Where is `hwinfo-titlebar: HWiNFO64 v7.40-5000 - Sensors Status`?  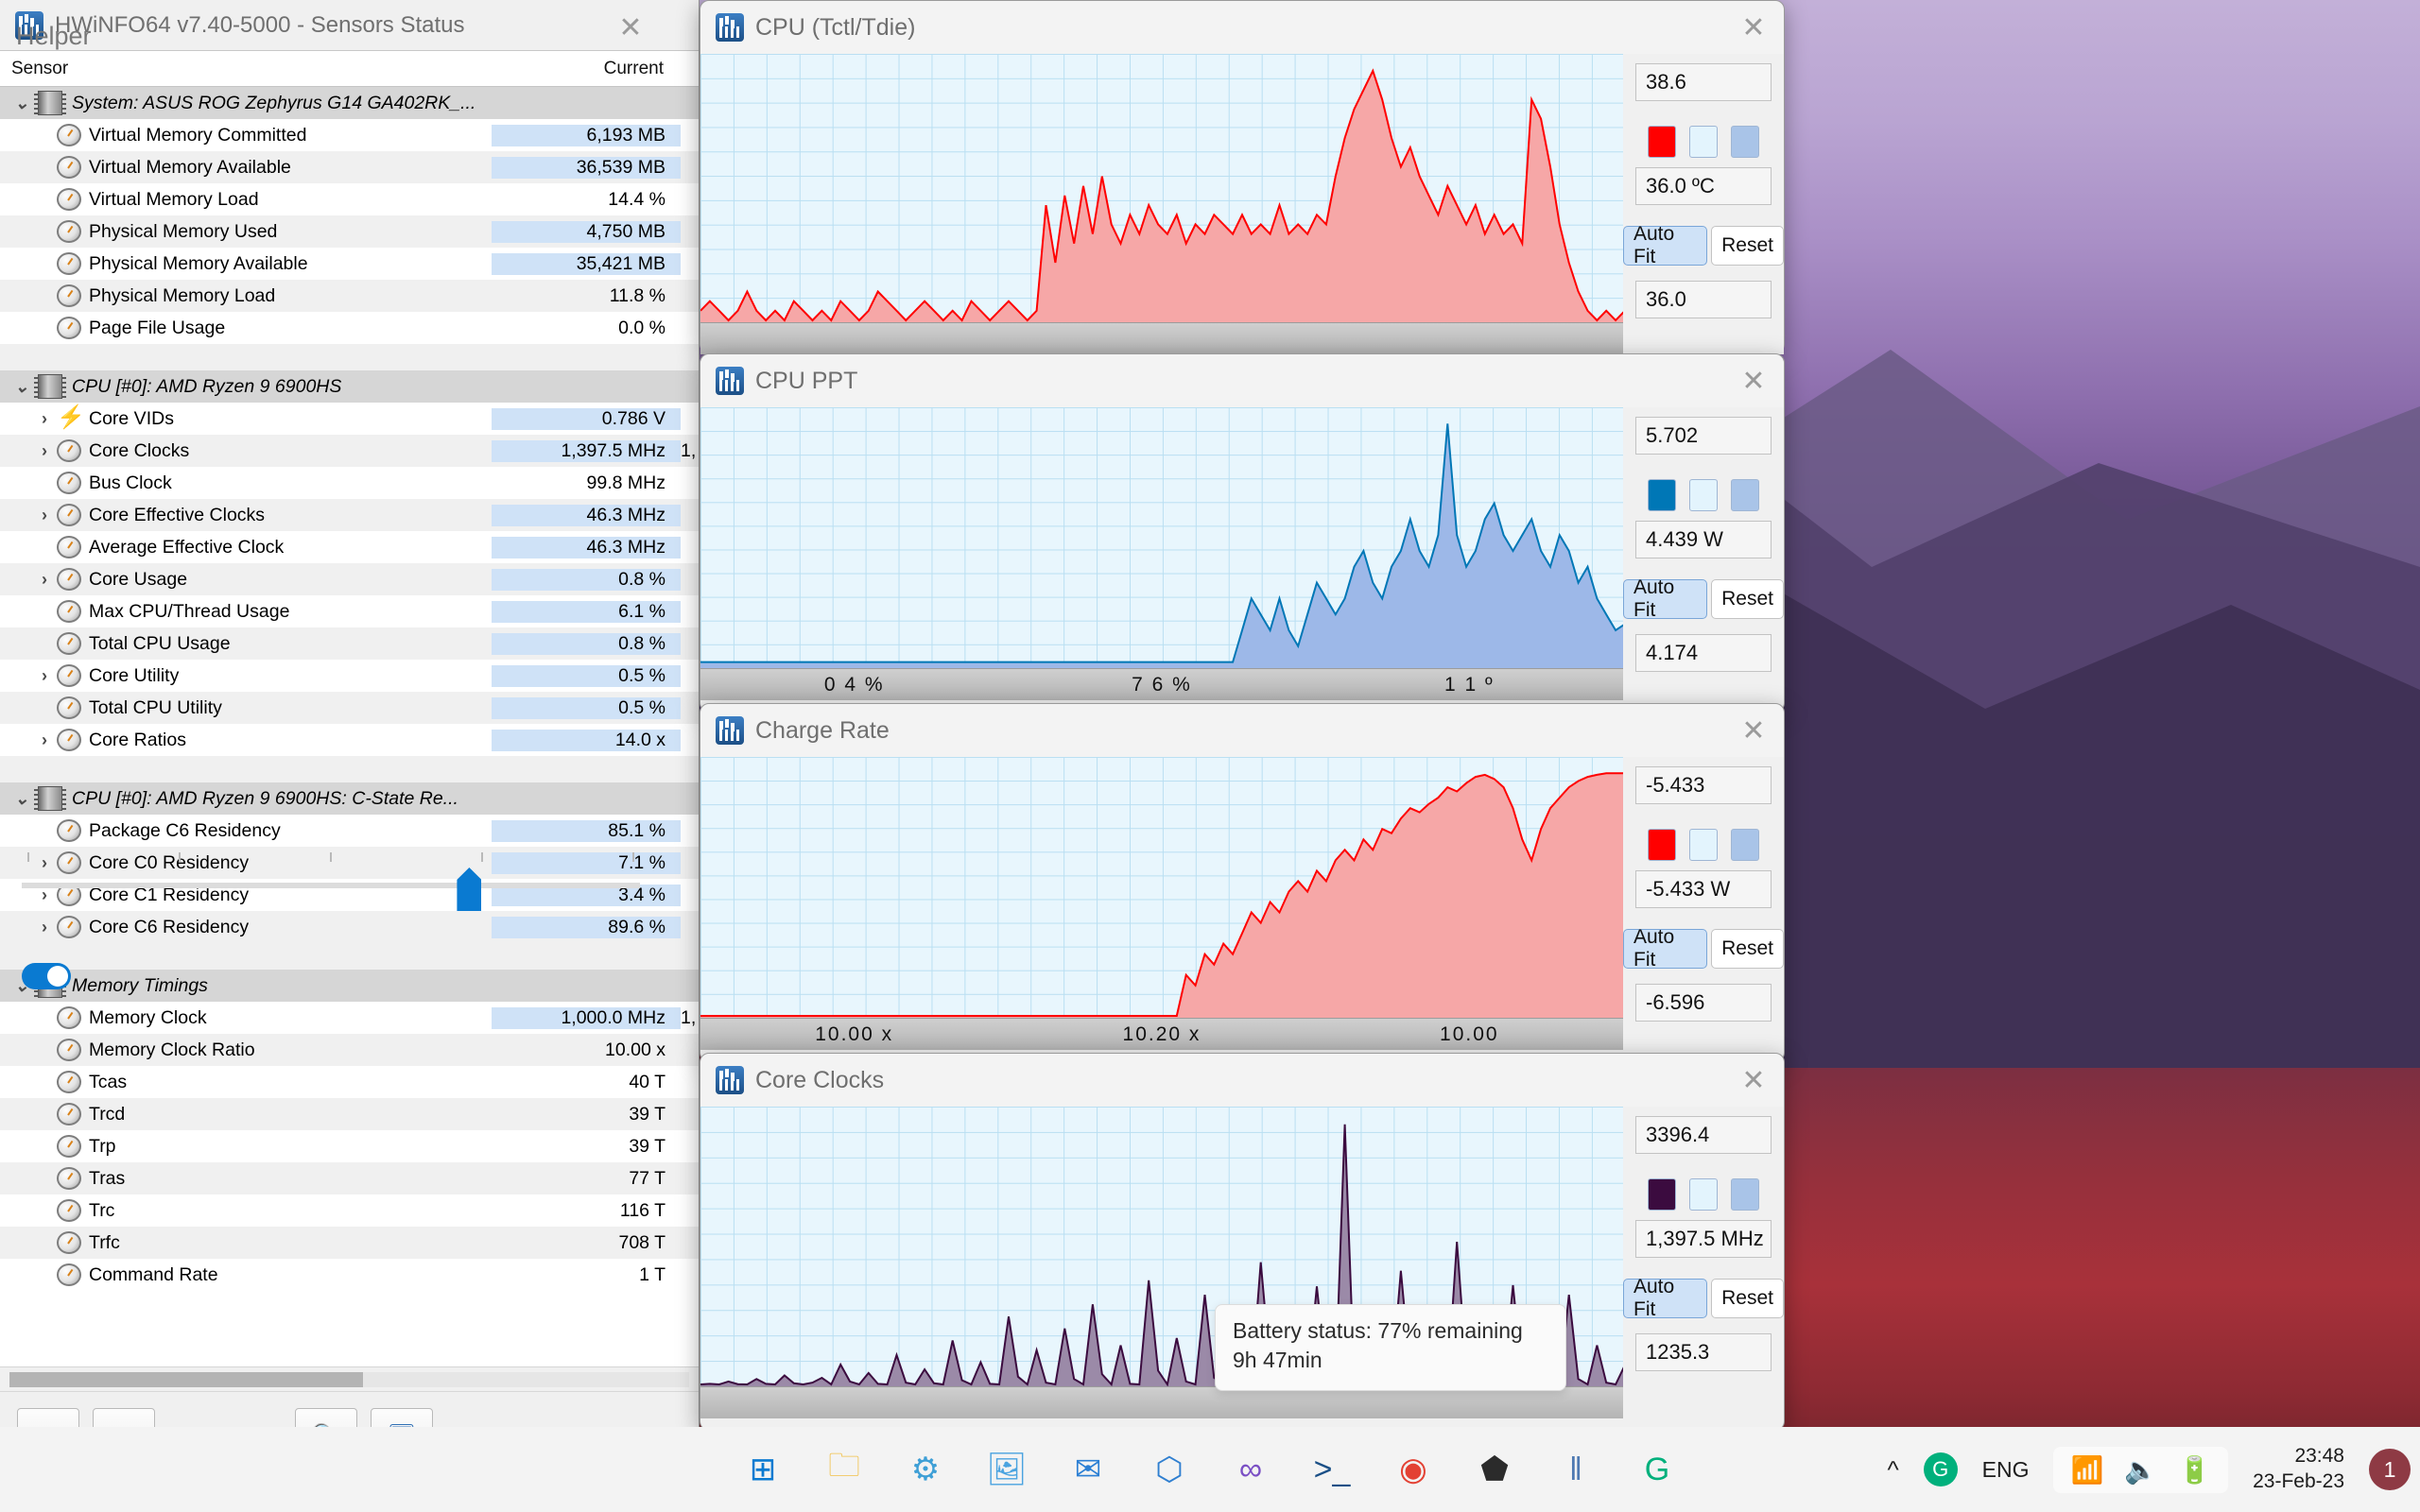
hwinfo-titlebar: HWiNFO64 v7.40-5000 - Sensors Status is located at coordinates (350, 25).